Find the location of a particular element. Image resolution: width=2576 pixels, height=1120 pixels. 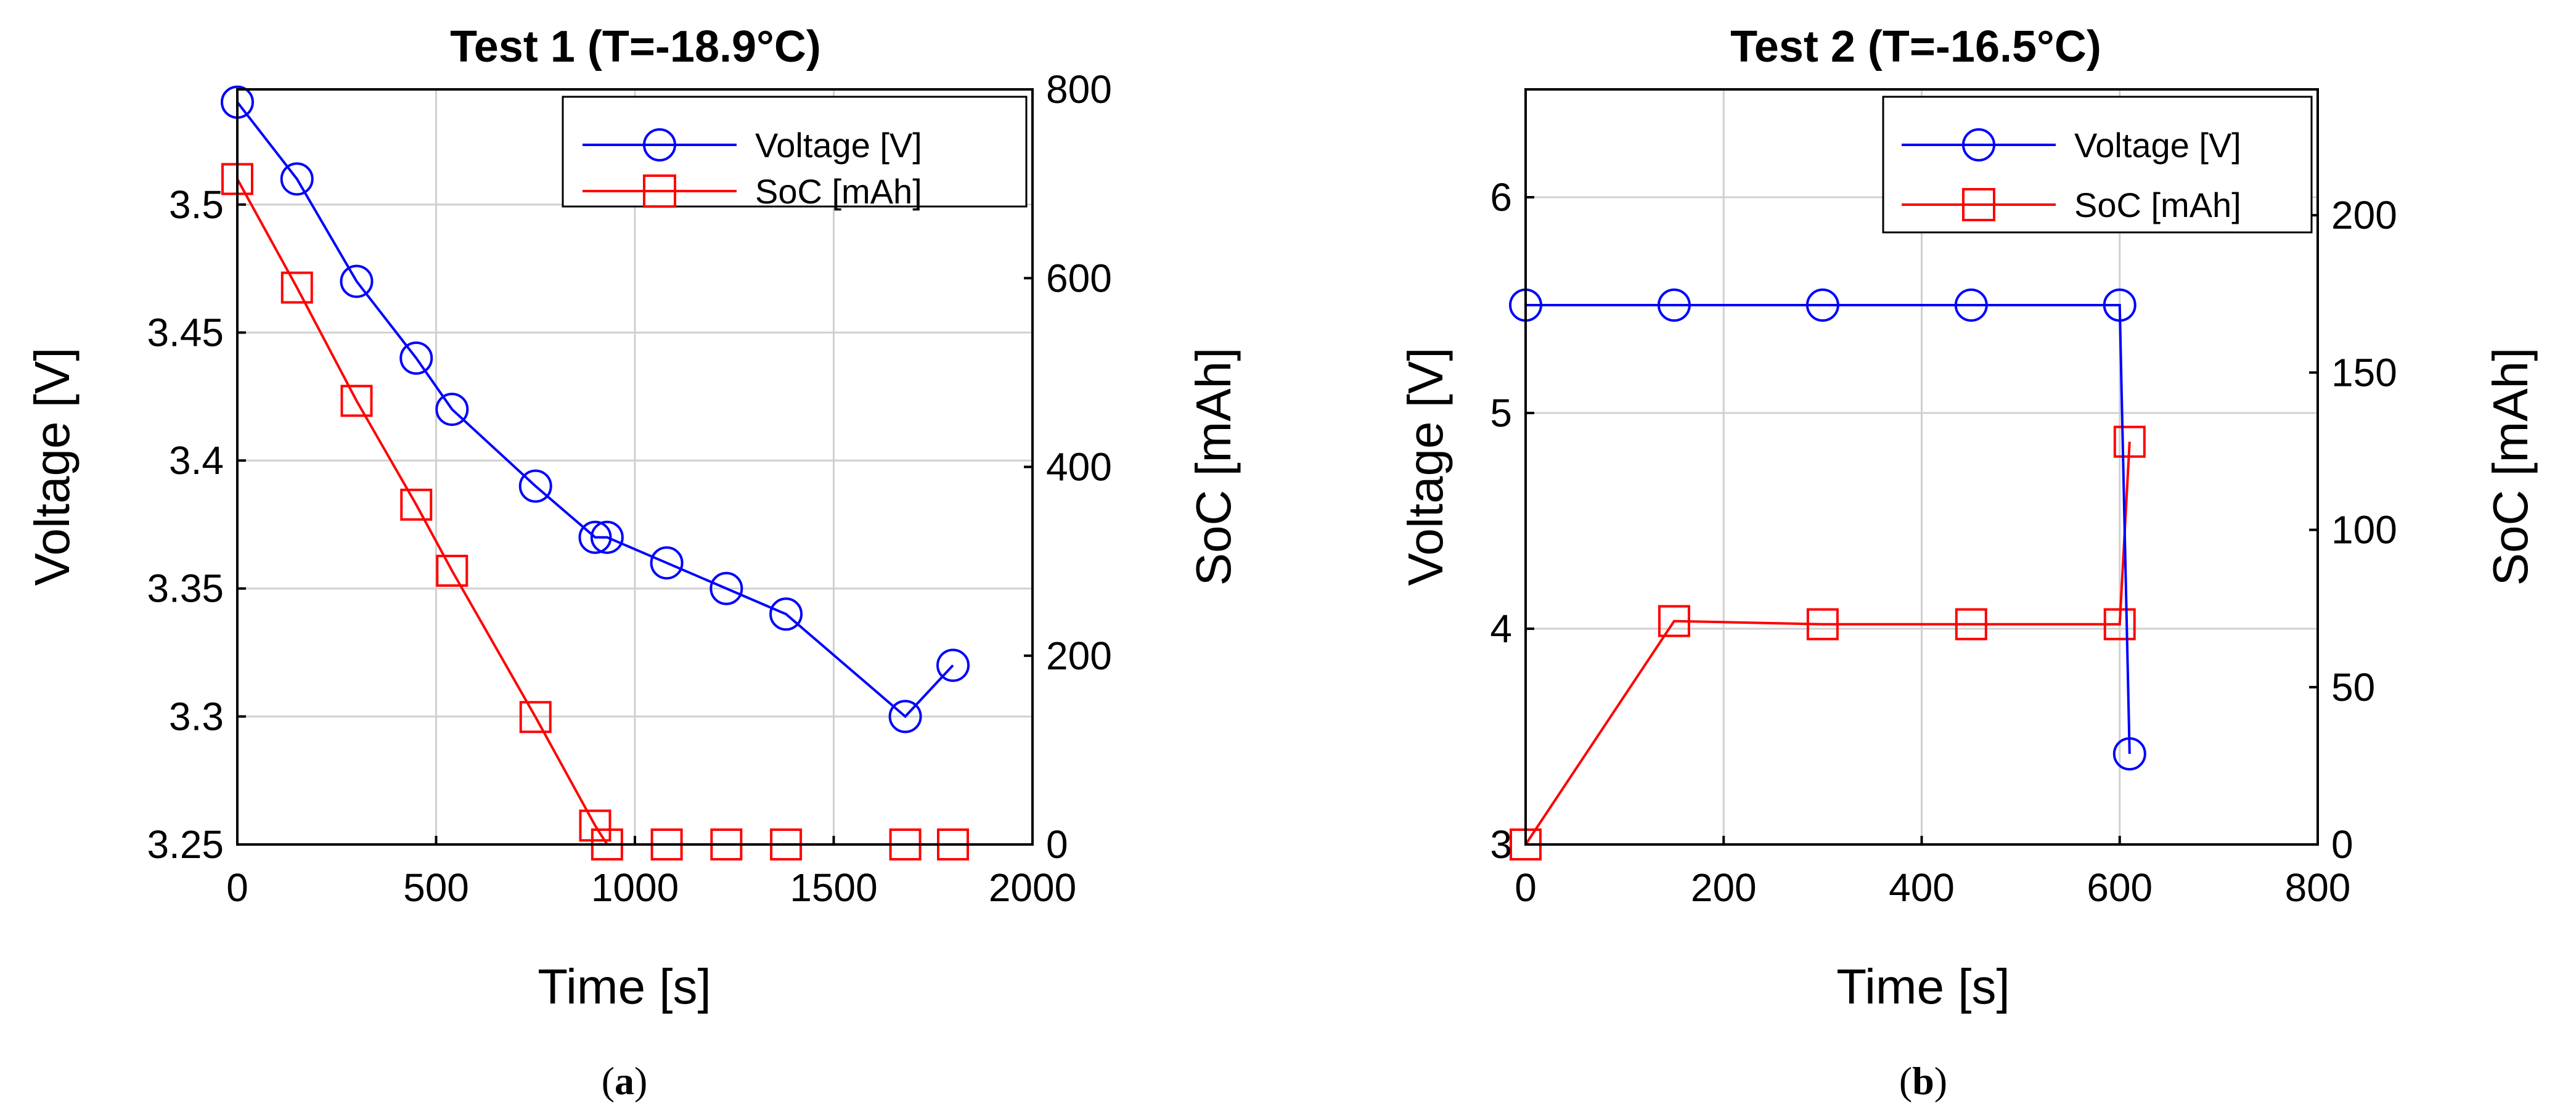

chart-a-y-tick-label: 3.5 is located at coordinates (196, 204).